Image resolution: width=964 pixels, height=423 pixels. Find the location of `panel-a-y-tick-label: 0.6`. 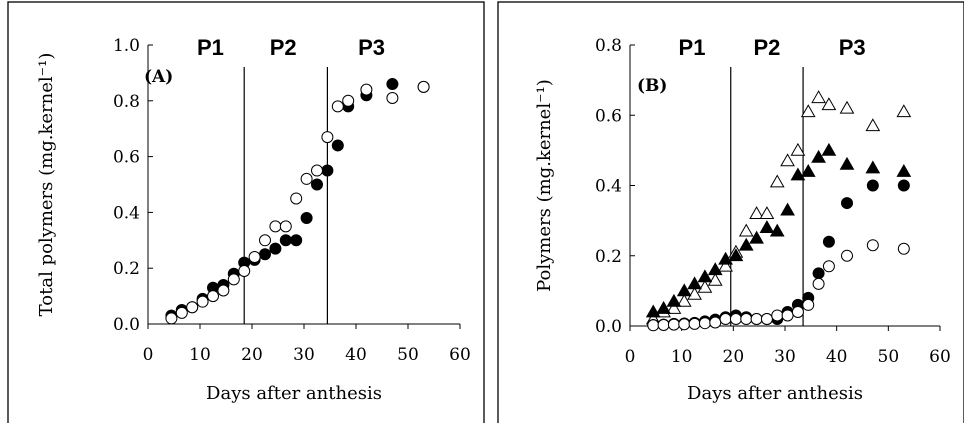

panel-a-y-tick-label: 0.6 is located at coordinates (126, 158).